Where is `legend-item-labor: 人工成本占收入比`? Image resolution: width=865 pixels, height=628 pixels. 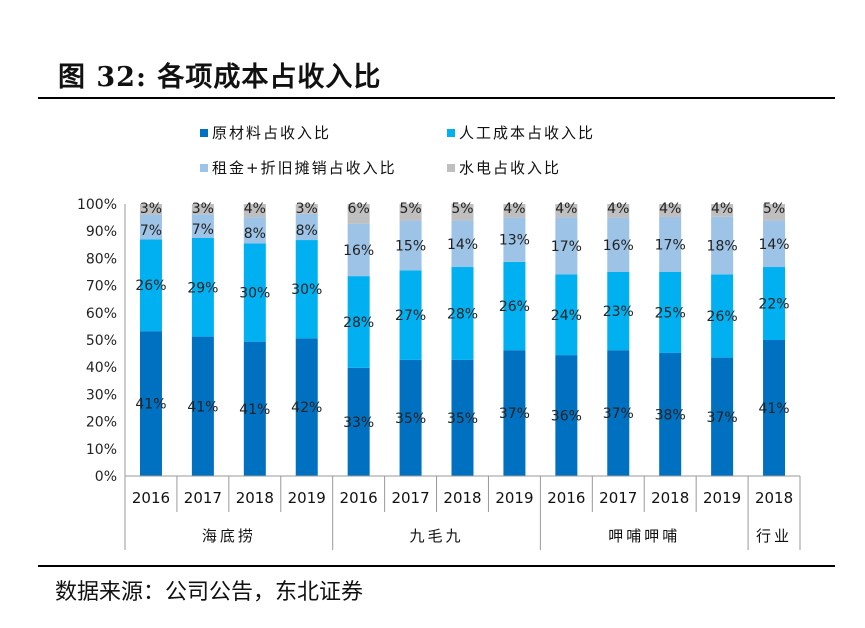 legend-item-labor: 人工成本占收入比 is located at coordinates (521, 132).